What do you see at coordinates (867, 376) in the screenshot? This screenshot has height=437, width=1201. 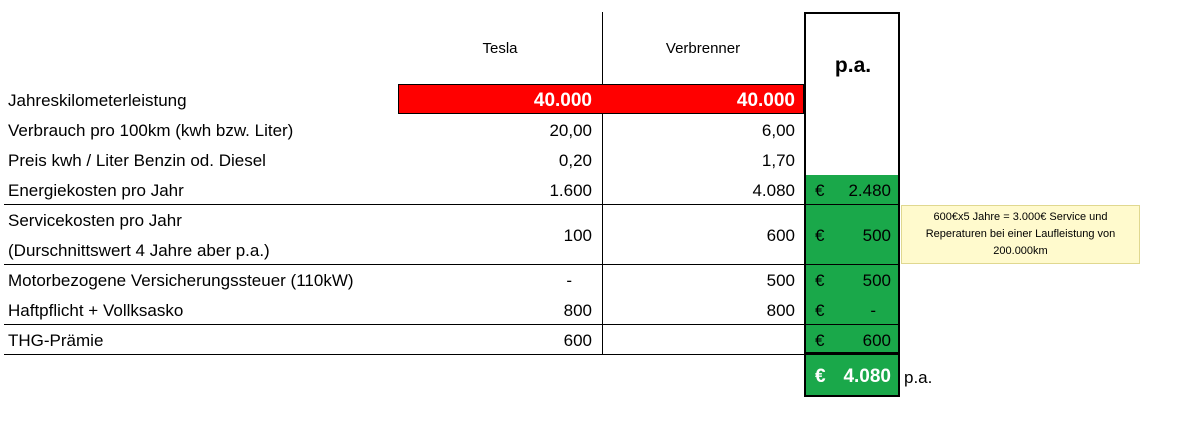 I see `total-value: 4.080` at bounding box center [867, 376].